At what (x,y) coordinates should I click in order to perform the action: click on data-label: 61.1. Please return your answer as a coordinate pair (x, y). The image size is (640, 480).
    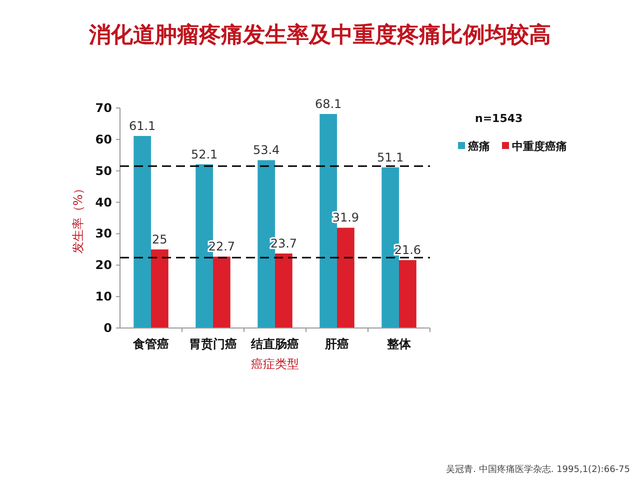
    Looking at the image, I should click on (142, 125).